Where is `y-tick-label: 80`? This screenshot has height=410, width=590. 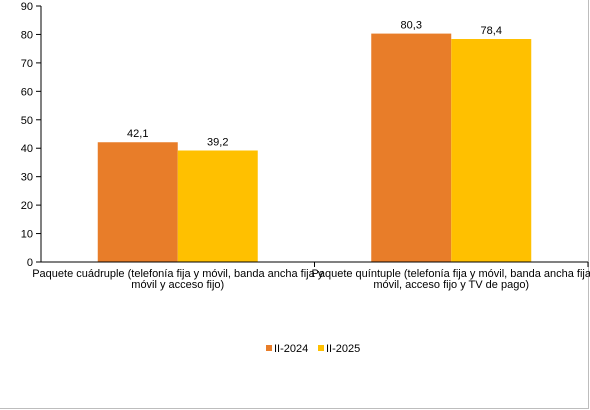 y-tick-label: 80 is located at coordinates (27, 35).